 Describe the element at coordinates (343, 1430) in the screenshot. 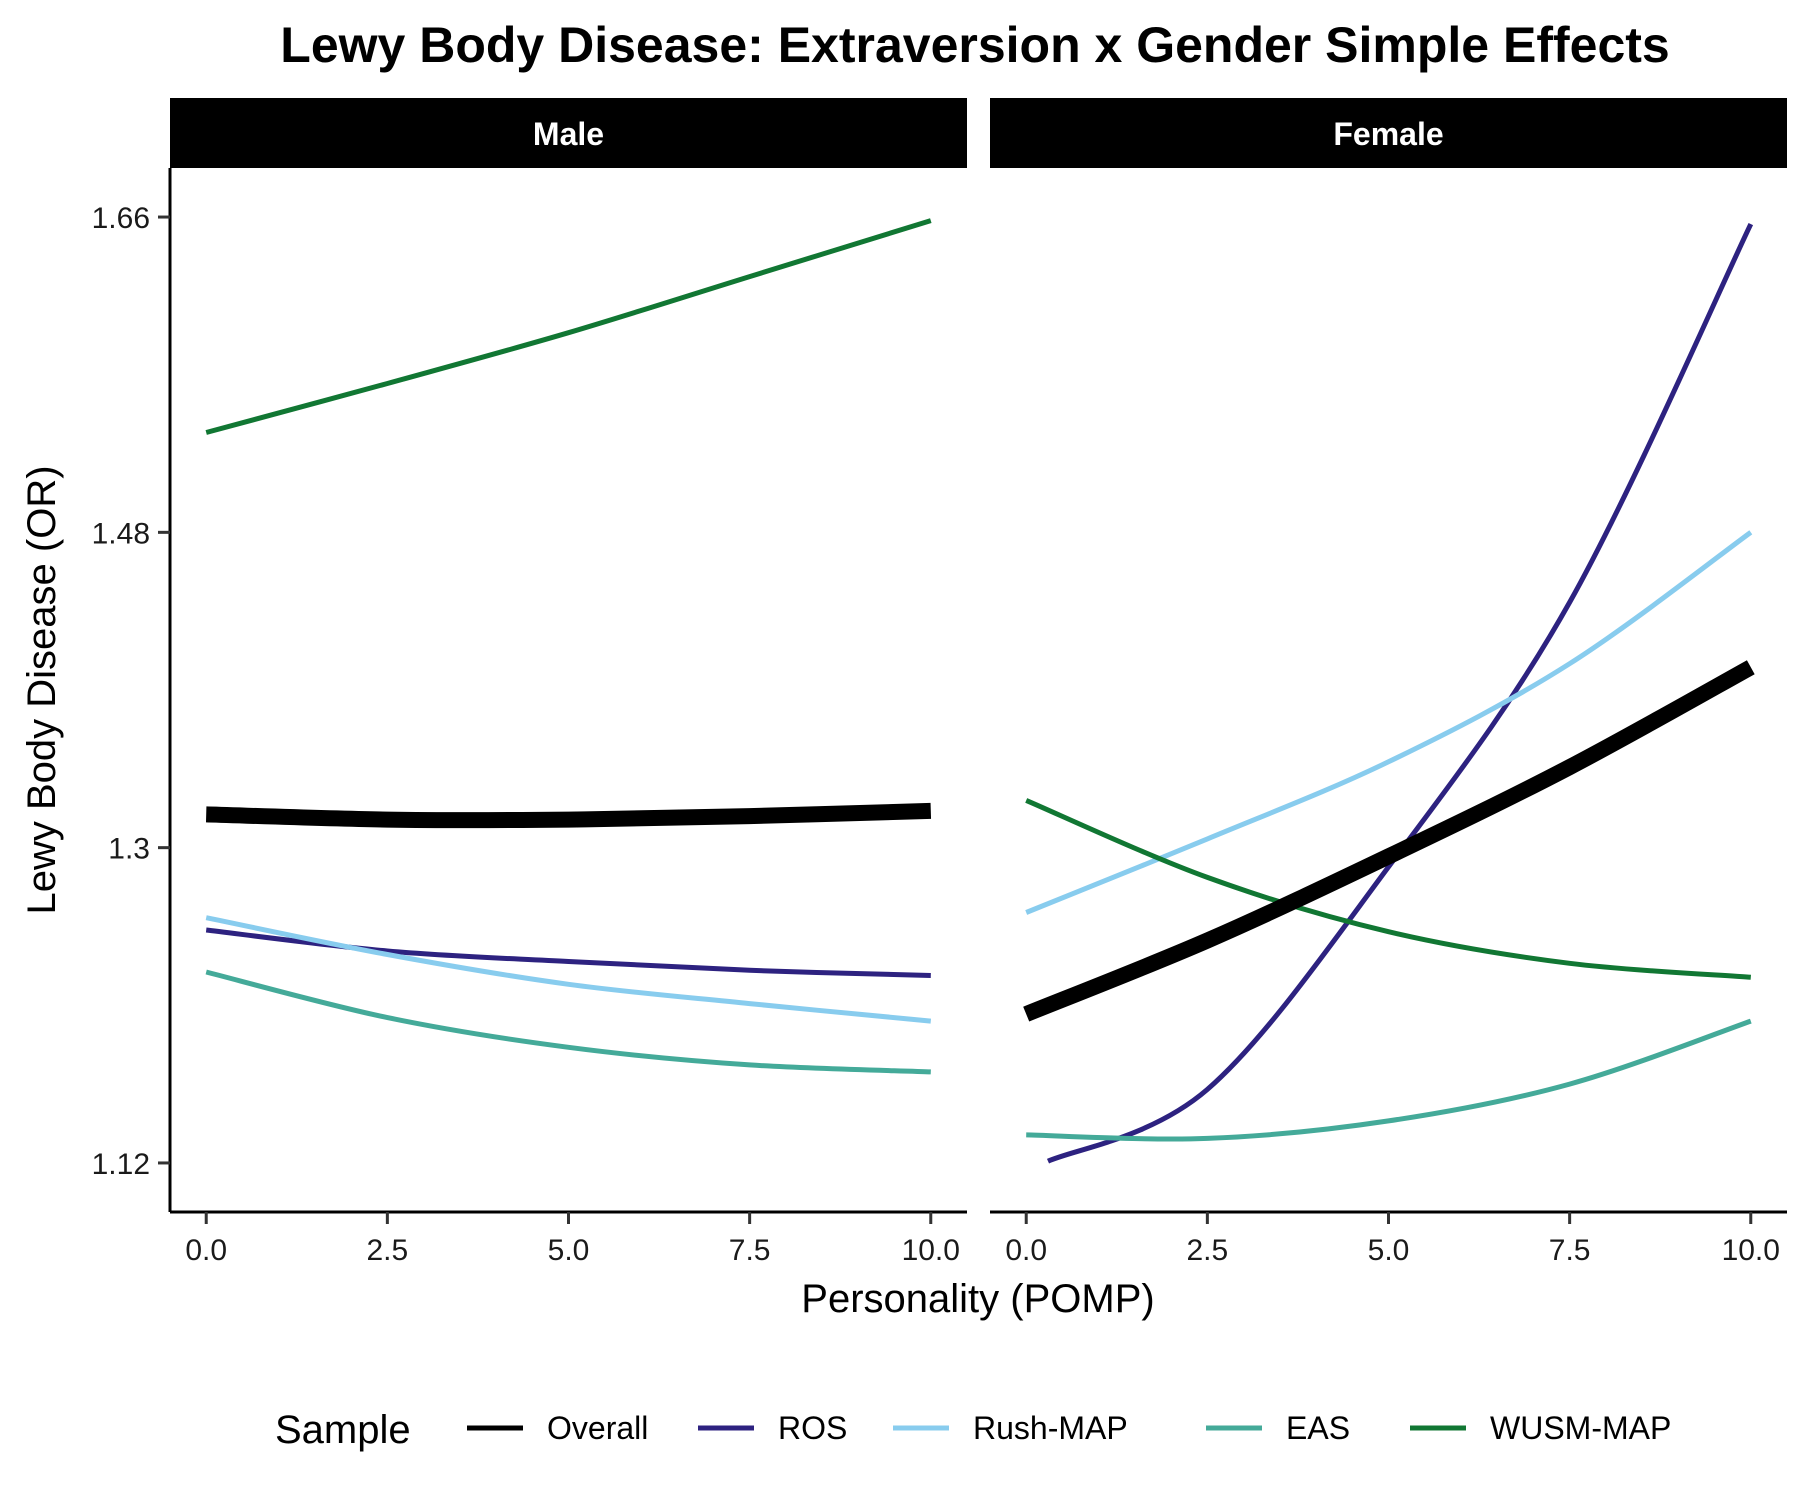

I see `legend-title: Sample` at that location.